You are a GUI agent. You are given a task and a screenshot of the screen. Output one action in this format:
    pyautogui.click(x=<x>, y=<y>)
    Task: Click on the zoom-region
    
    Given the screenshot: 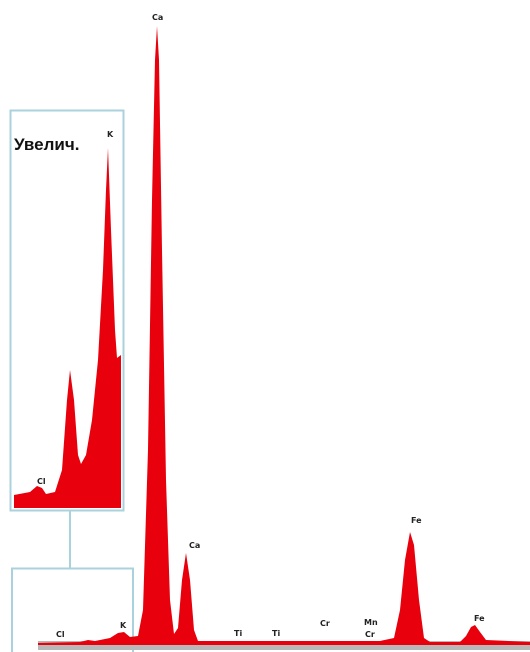 What is the action you would take?
    pyautogui.click(x=72, y=609)
    